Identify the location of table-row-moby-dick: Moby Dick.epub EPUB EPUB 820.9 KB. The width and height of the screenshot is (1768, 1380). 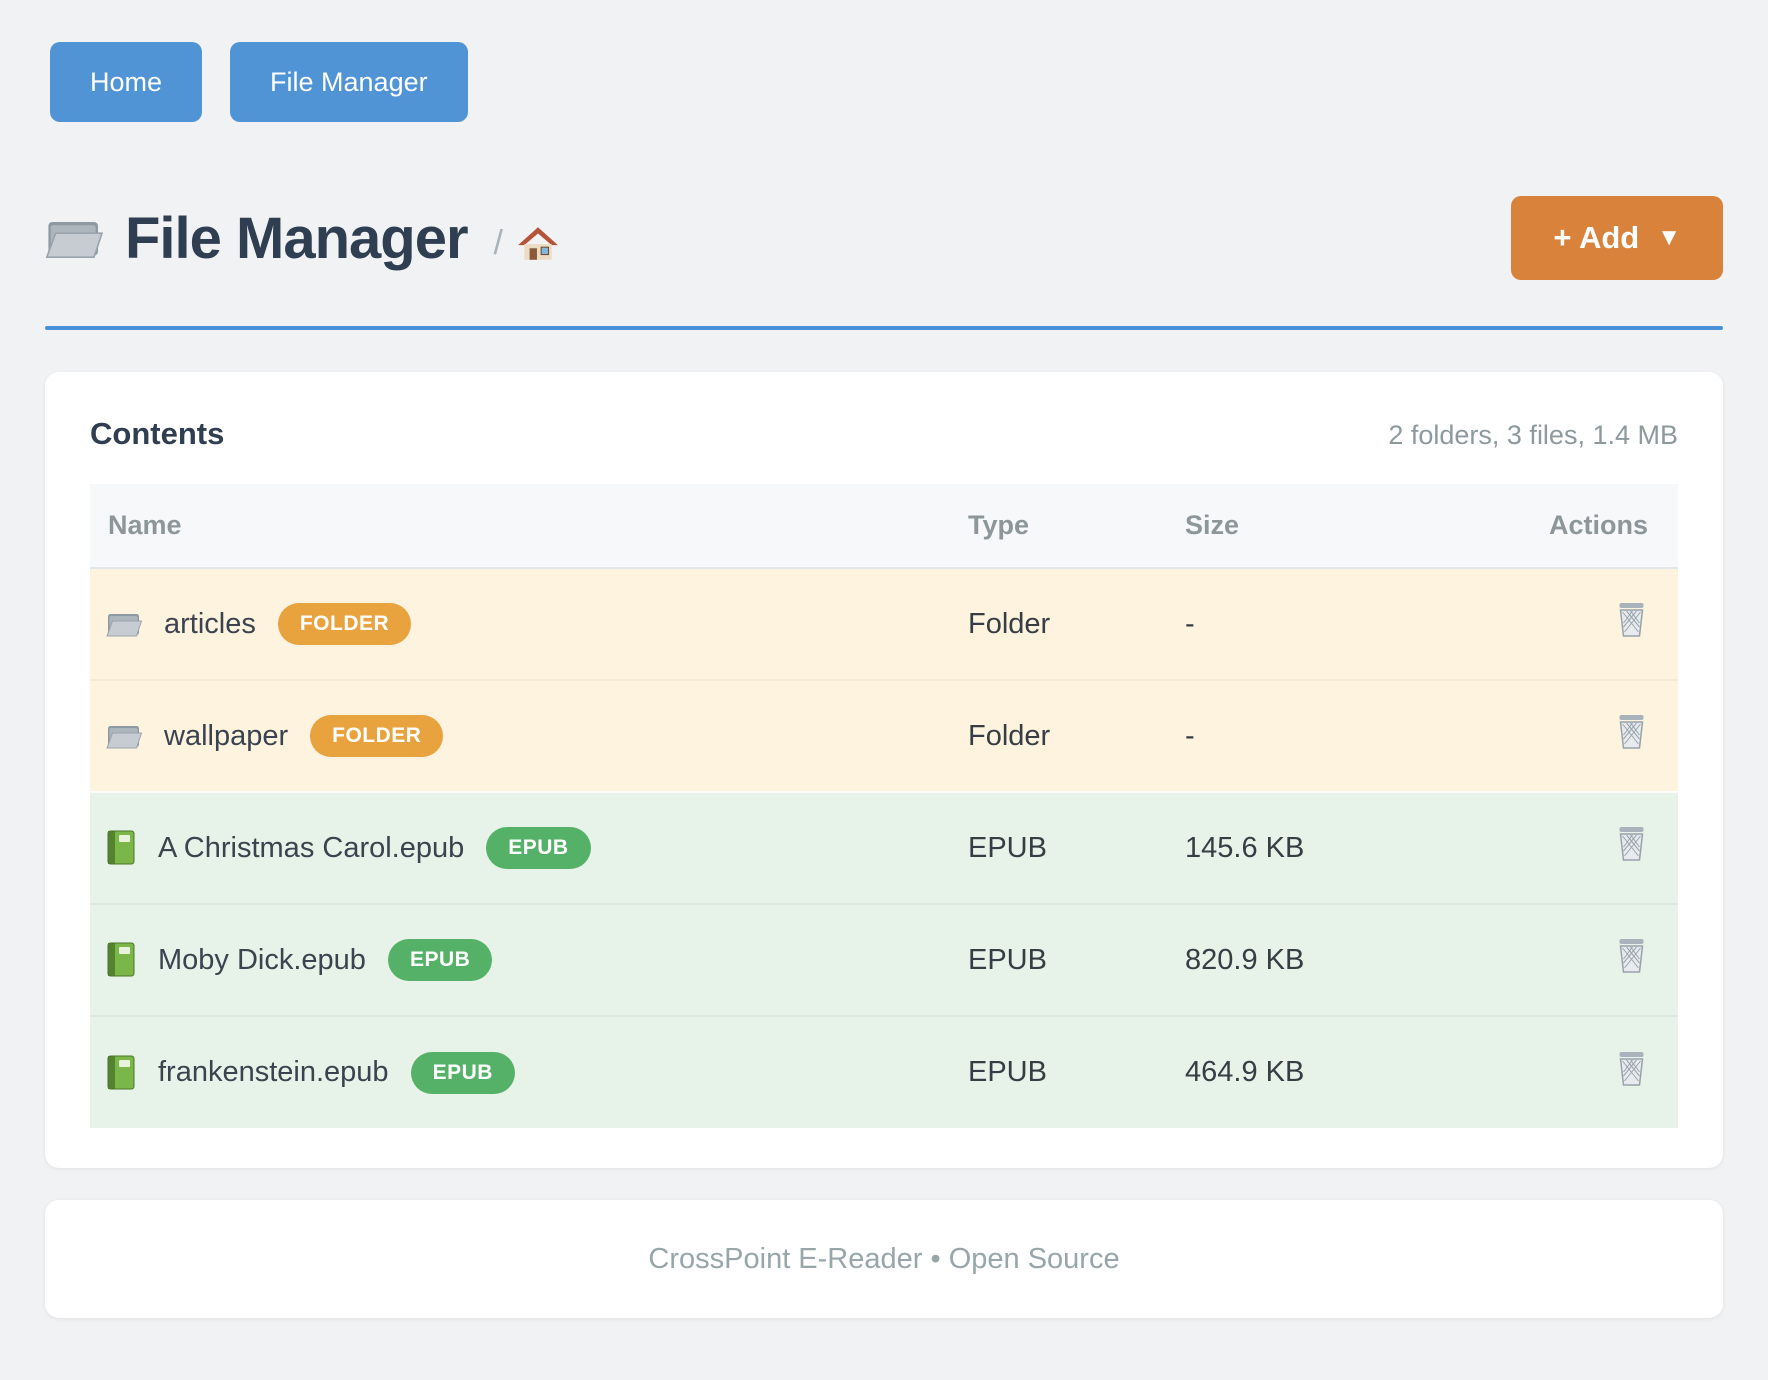
(884, 959).